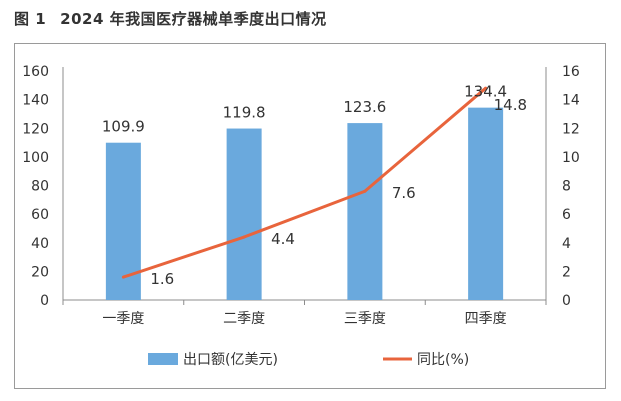 The image size is (621, 401). What do you see at coordinates (566, 244) in the screenshot?
I see `y-right-tick-label: 4` at bounding box center [566, 244].